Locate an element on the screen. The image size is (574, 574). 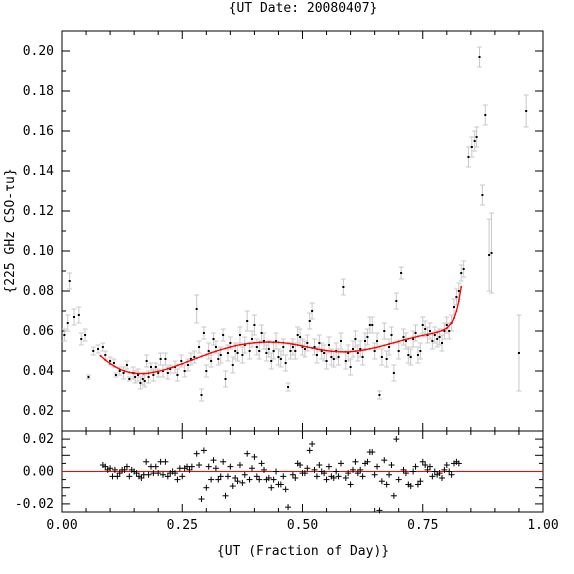
y-tick-label: 0.14 is located at coordinates (38, 171).